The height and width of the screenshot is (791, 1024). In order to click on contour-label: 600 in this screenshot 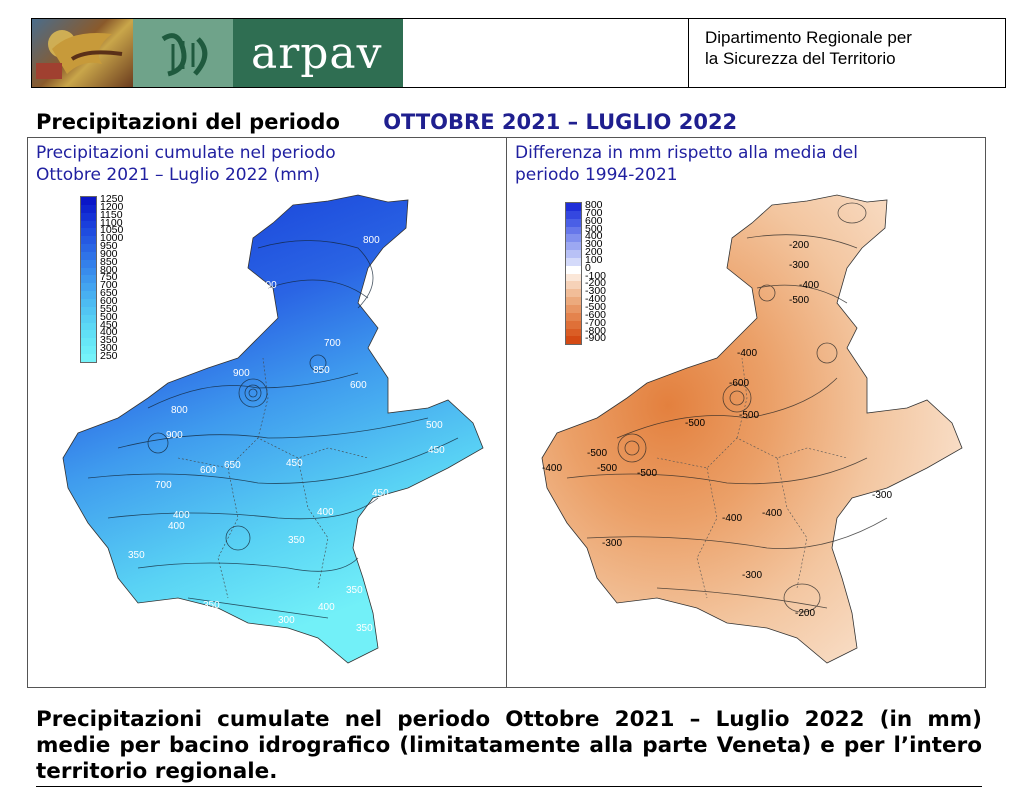, I will do `click(358, 385)`.